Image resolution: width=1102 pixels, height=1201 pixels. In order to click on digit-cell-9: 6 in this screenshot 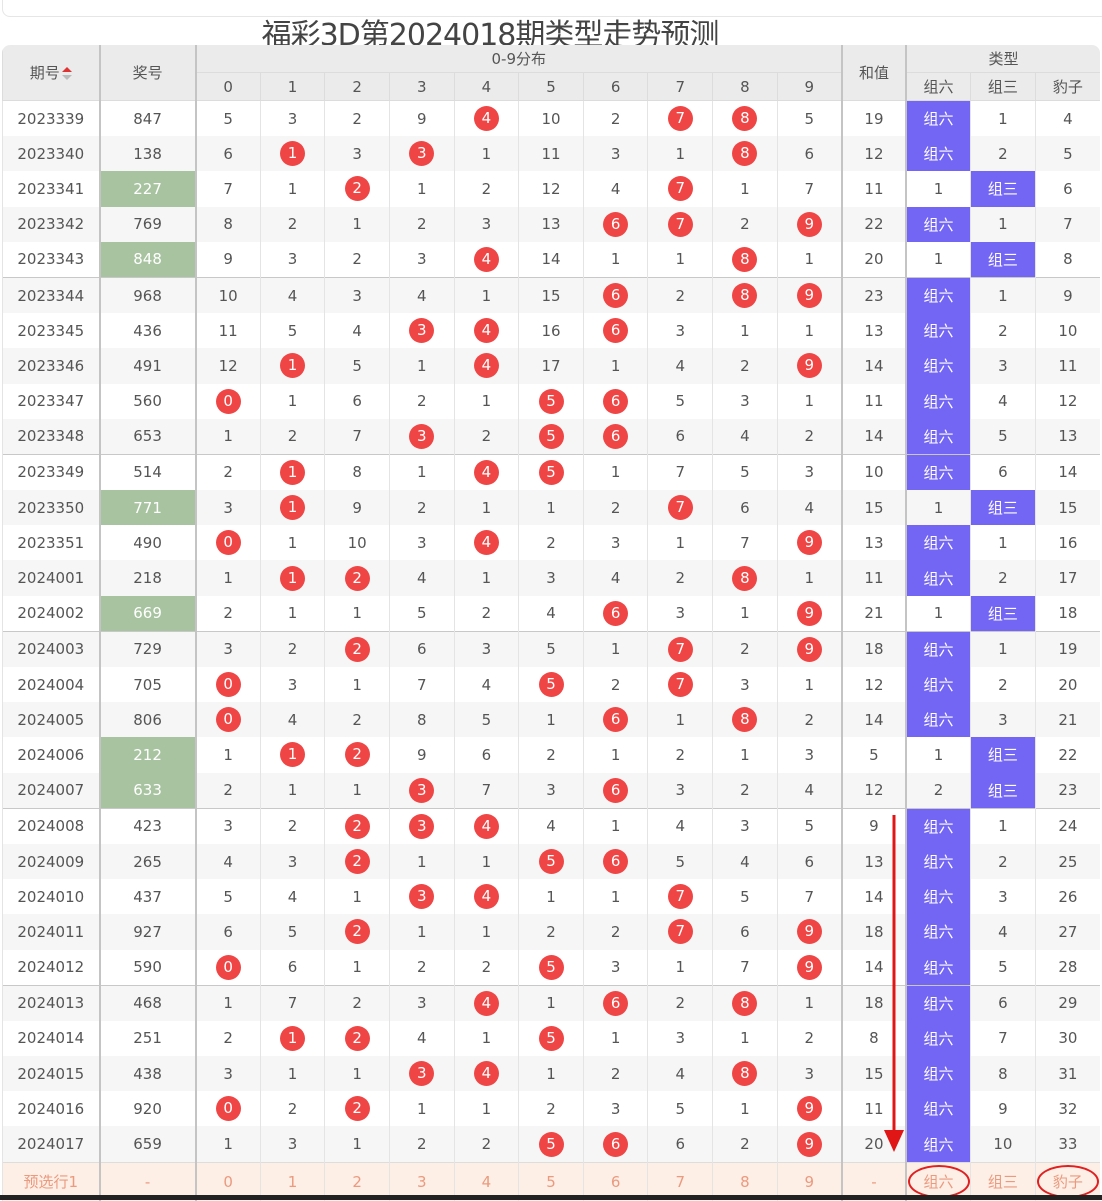, I will do `click(809, 861)`.